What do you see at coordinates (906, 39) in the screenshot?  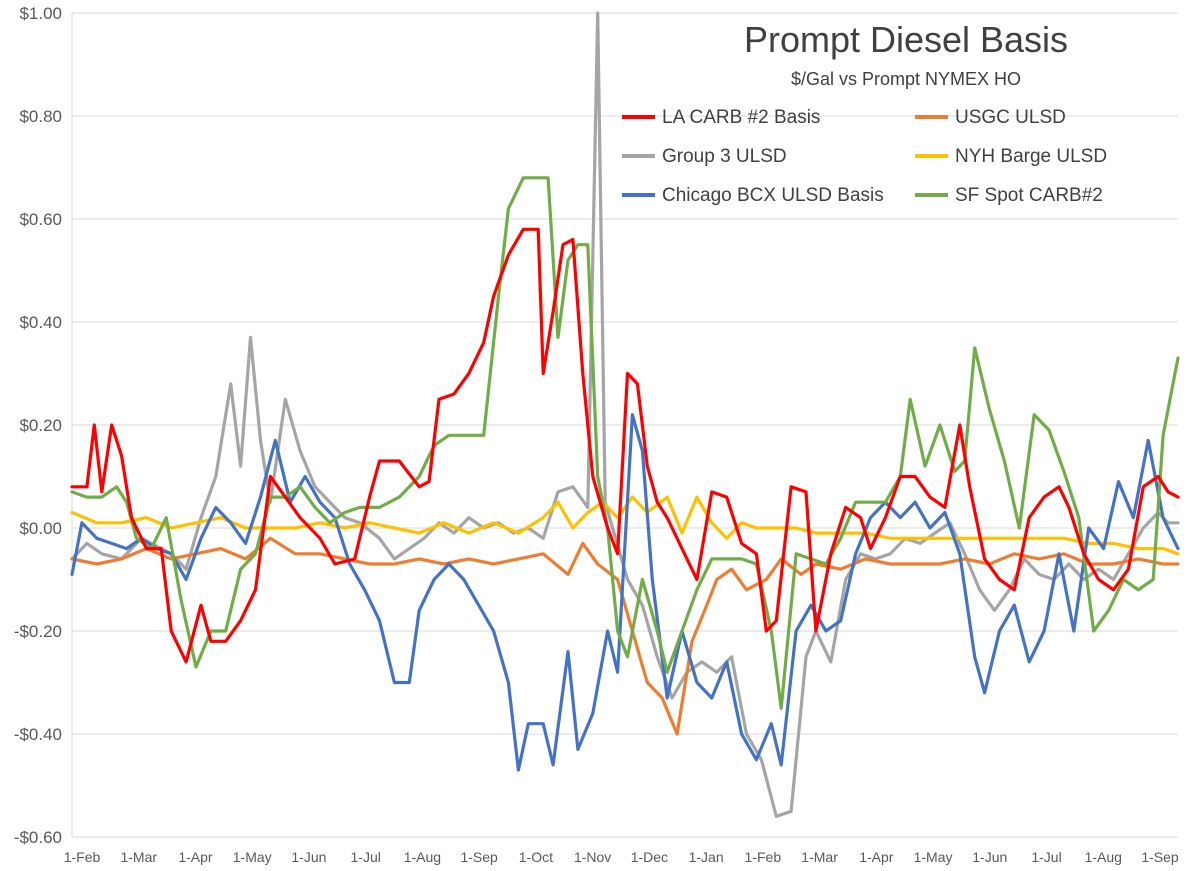 I see `chart-title: Prompt Diesel Basis` at bounding box center [906, 39].